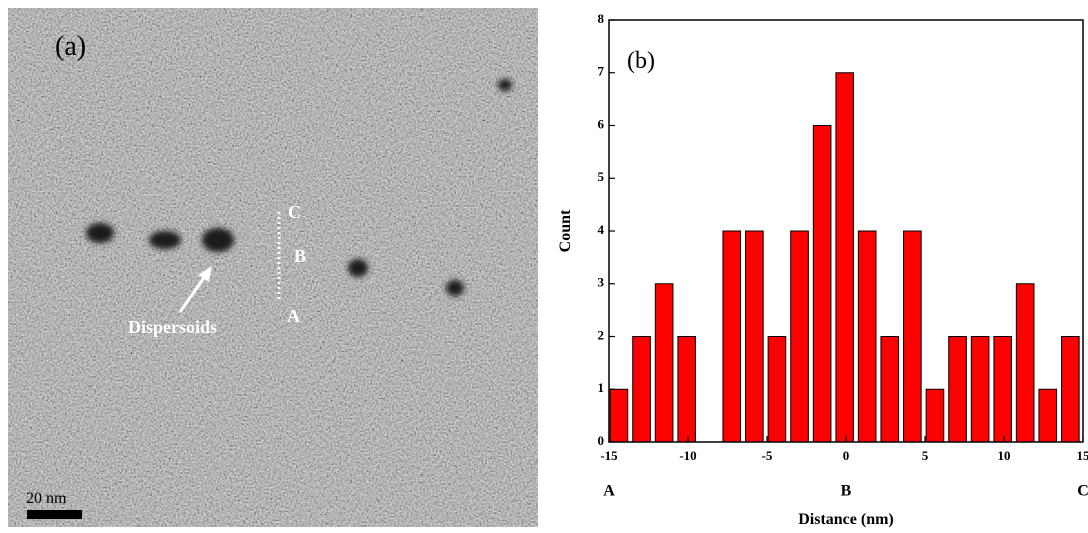 The height and width of the screenshot is (533, 1088). What do you see at coordinates (1082, 455) in the screenshot?
I see `x-tick-label: 15` at bounding box center [1082, 455].